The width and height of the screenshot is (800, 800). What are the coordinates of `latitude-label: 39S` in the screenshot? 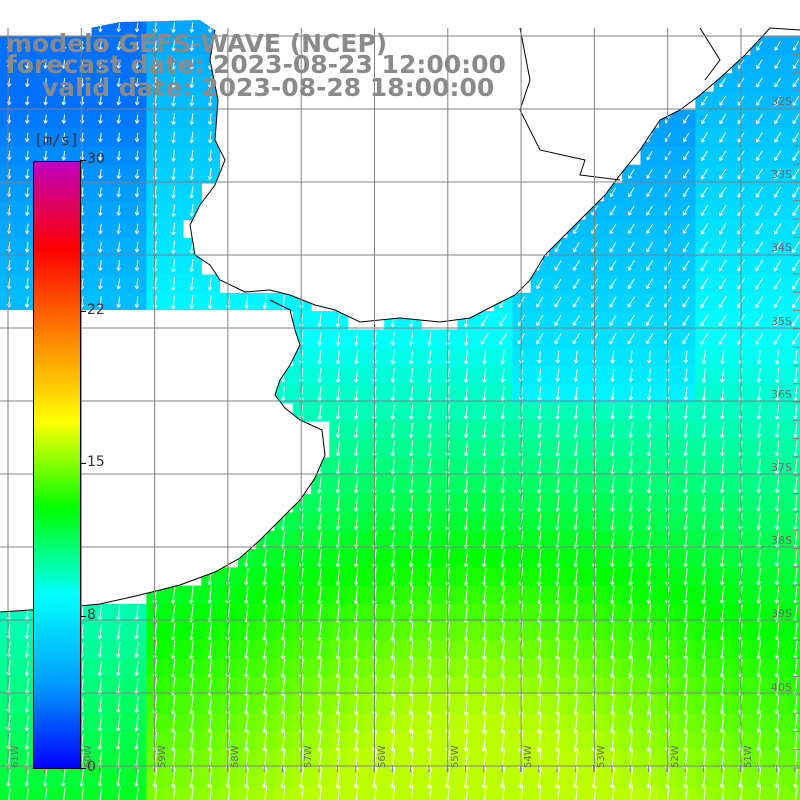 It's located at (781, 614).